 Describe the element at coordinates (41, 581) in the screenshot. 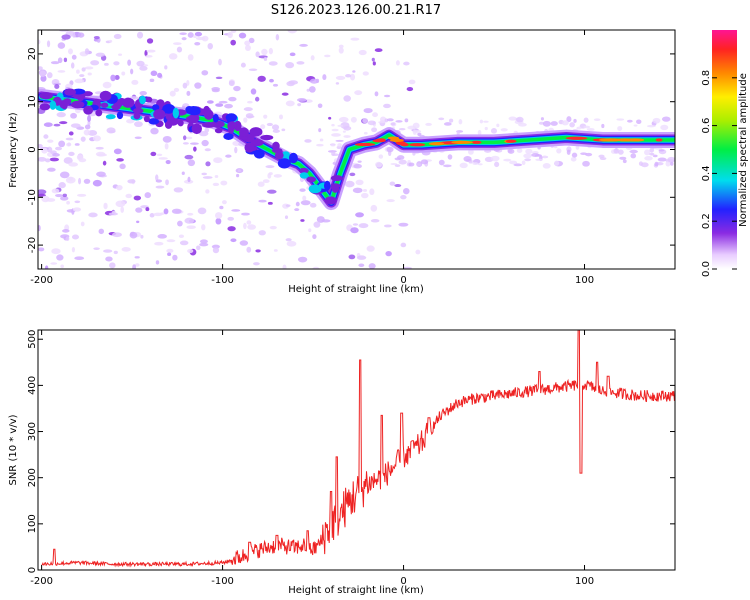

I see `snr-x-tick-label: -200` at that location.